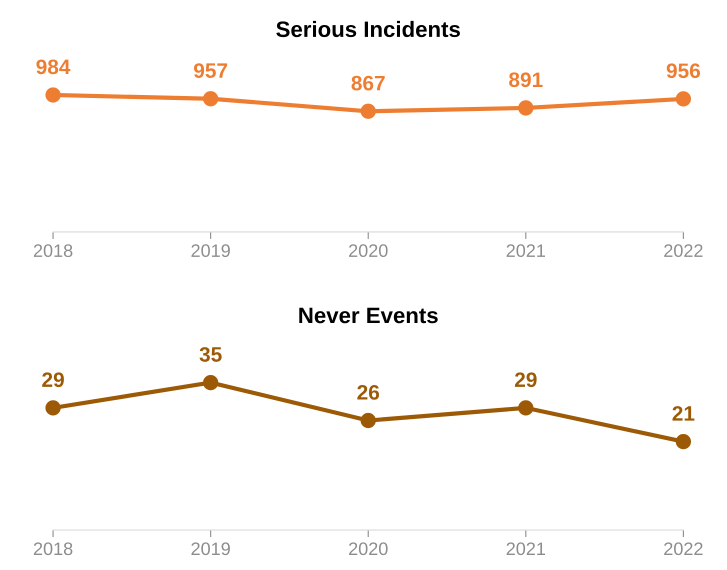 Image resolution: width=727 pixels, height=570 pixels. Describe the element at coordinates (368, 83) in the screenshot. I see `data-label: 867` at that location.